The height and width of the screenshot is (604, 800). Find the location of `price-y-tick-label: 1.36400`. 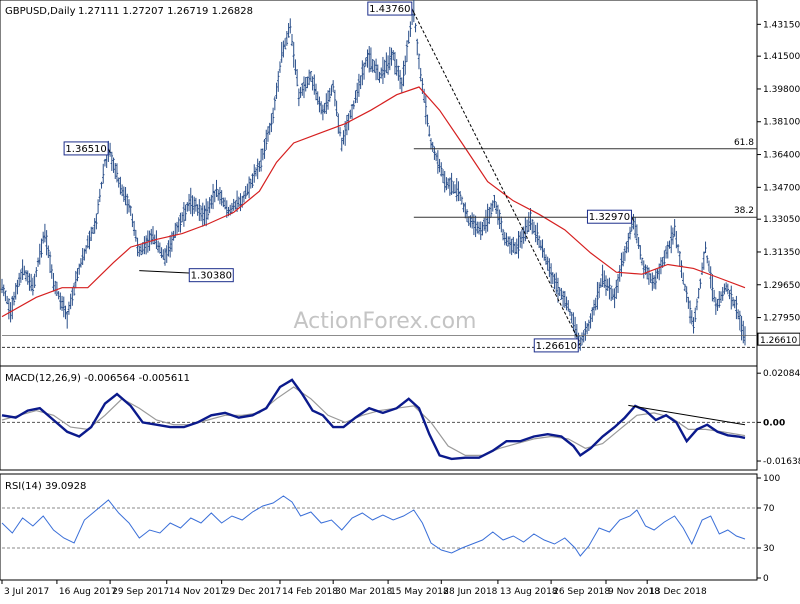

price-y-tick-label: 1.36400 is located at coordinates (781, 156).